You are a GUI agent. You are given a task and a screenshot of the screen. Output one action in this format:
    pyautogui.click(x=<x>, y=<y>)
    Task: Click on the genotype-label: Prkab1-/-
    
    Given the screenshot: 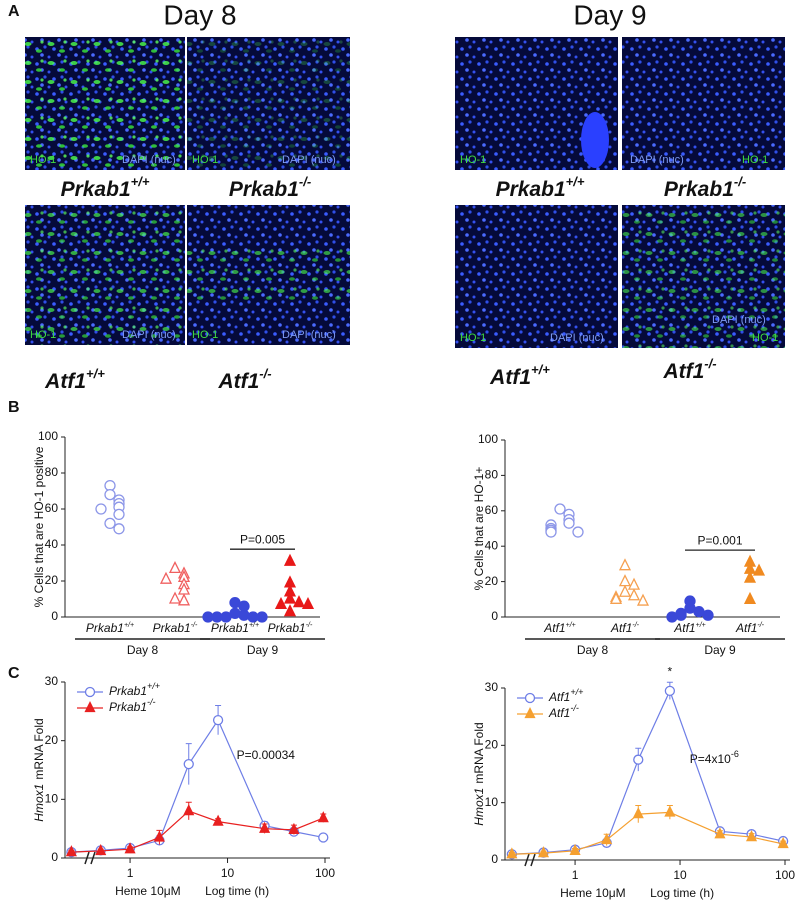 What is the action you would take?
    pyautogui.click(x=705, y=187)
    